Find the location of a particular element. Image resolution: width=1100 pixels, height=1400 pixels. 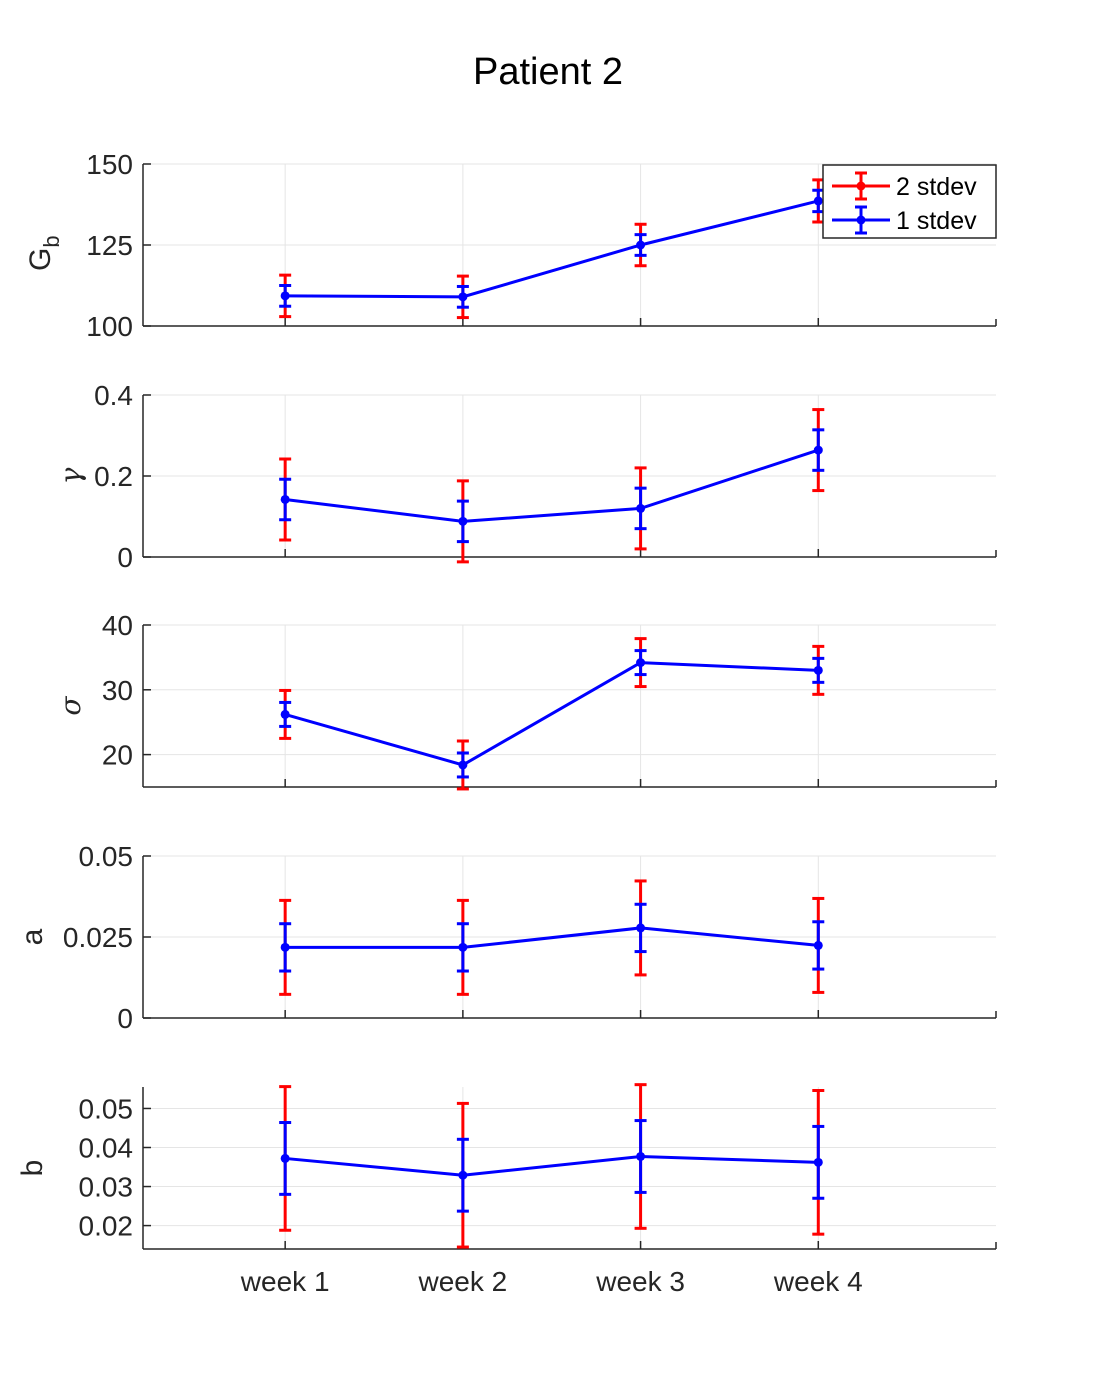

y-axis-label: γ is located at coordinates (70, 475).